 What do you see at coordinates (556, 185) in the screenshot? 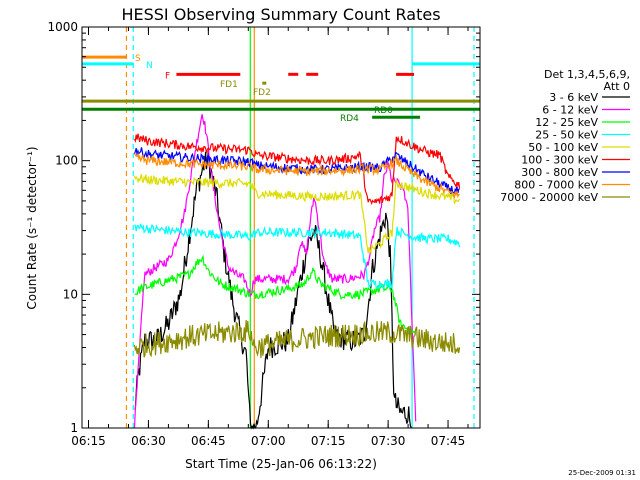
I see `legend-label-7: 800 - 7000 keV` at bounding box center [556, 185].